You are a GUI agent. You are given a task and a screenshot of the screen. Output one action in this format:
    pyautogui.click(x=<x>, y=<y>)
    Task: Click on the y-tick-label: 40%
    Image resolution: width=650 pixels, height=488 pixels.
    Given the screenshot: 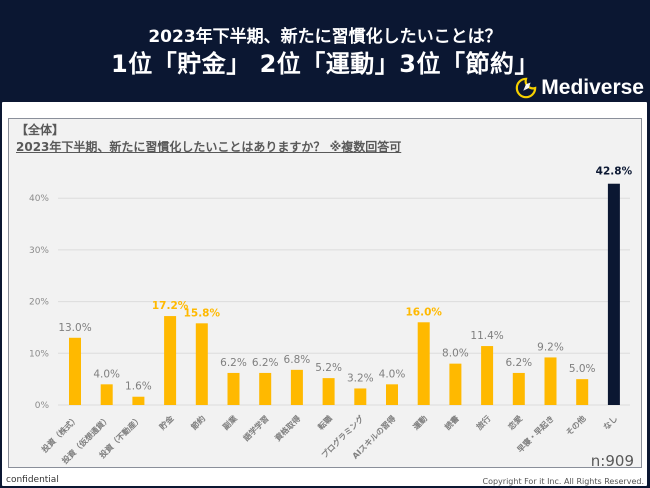 What is the action you would take?
    pyautogui.click(x=39, y=199)
    